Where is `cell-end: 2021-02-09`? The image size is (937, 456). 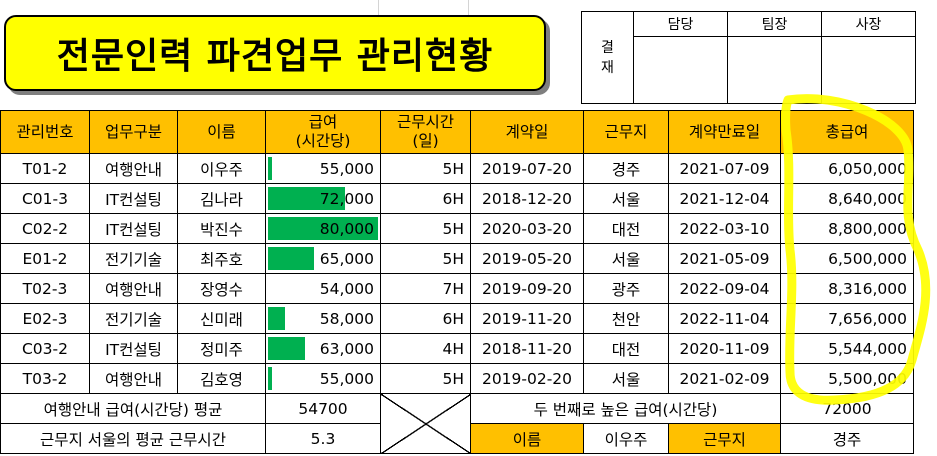 cell-end: 2021-02-09 is located at coordinates (724, 378).